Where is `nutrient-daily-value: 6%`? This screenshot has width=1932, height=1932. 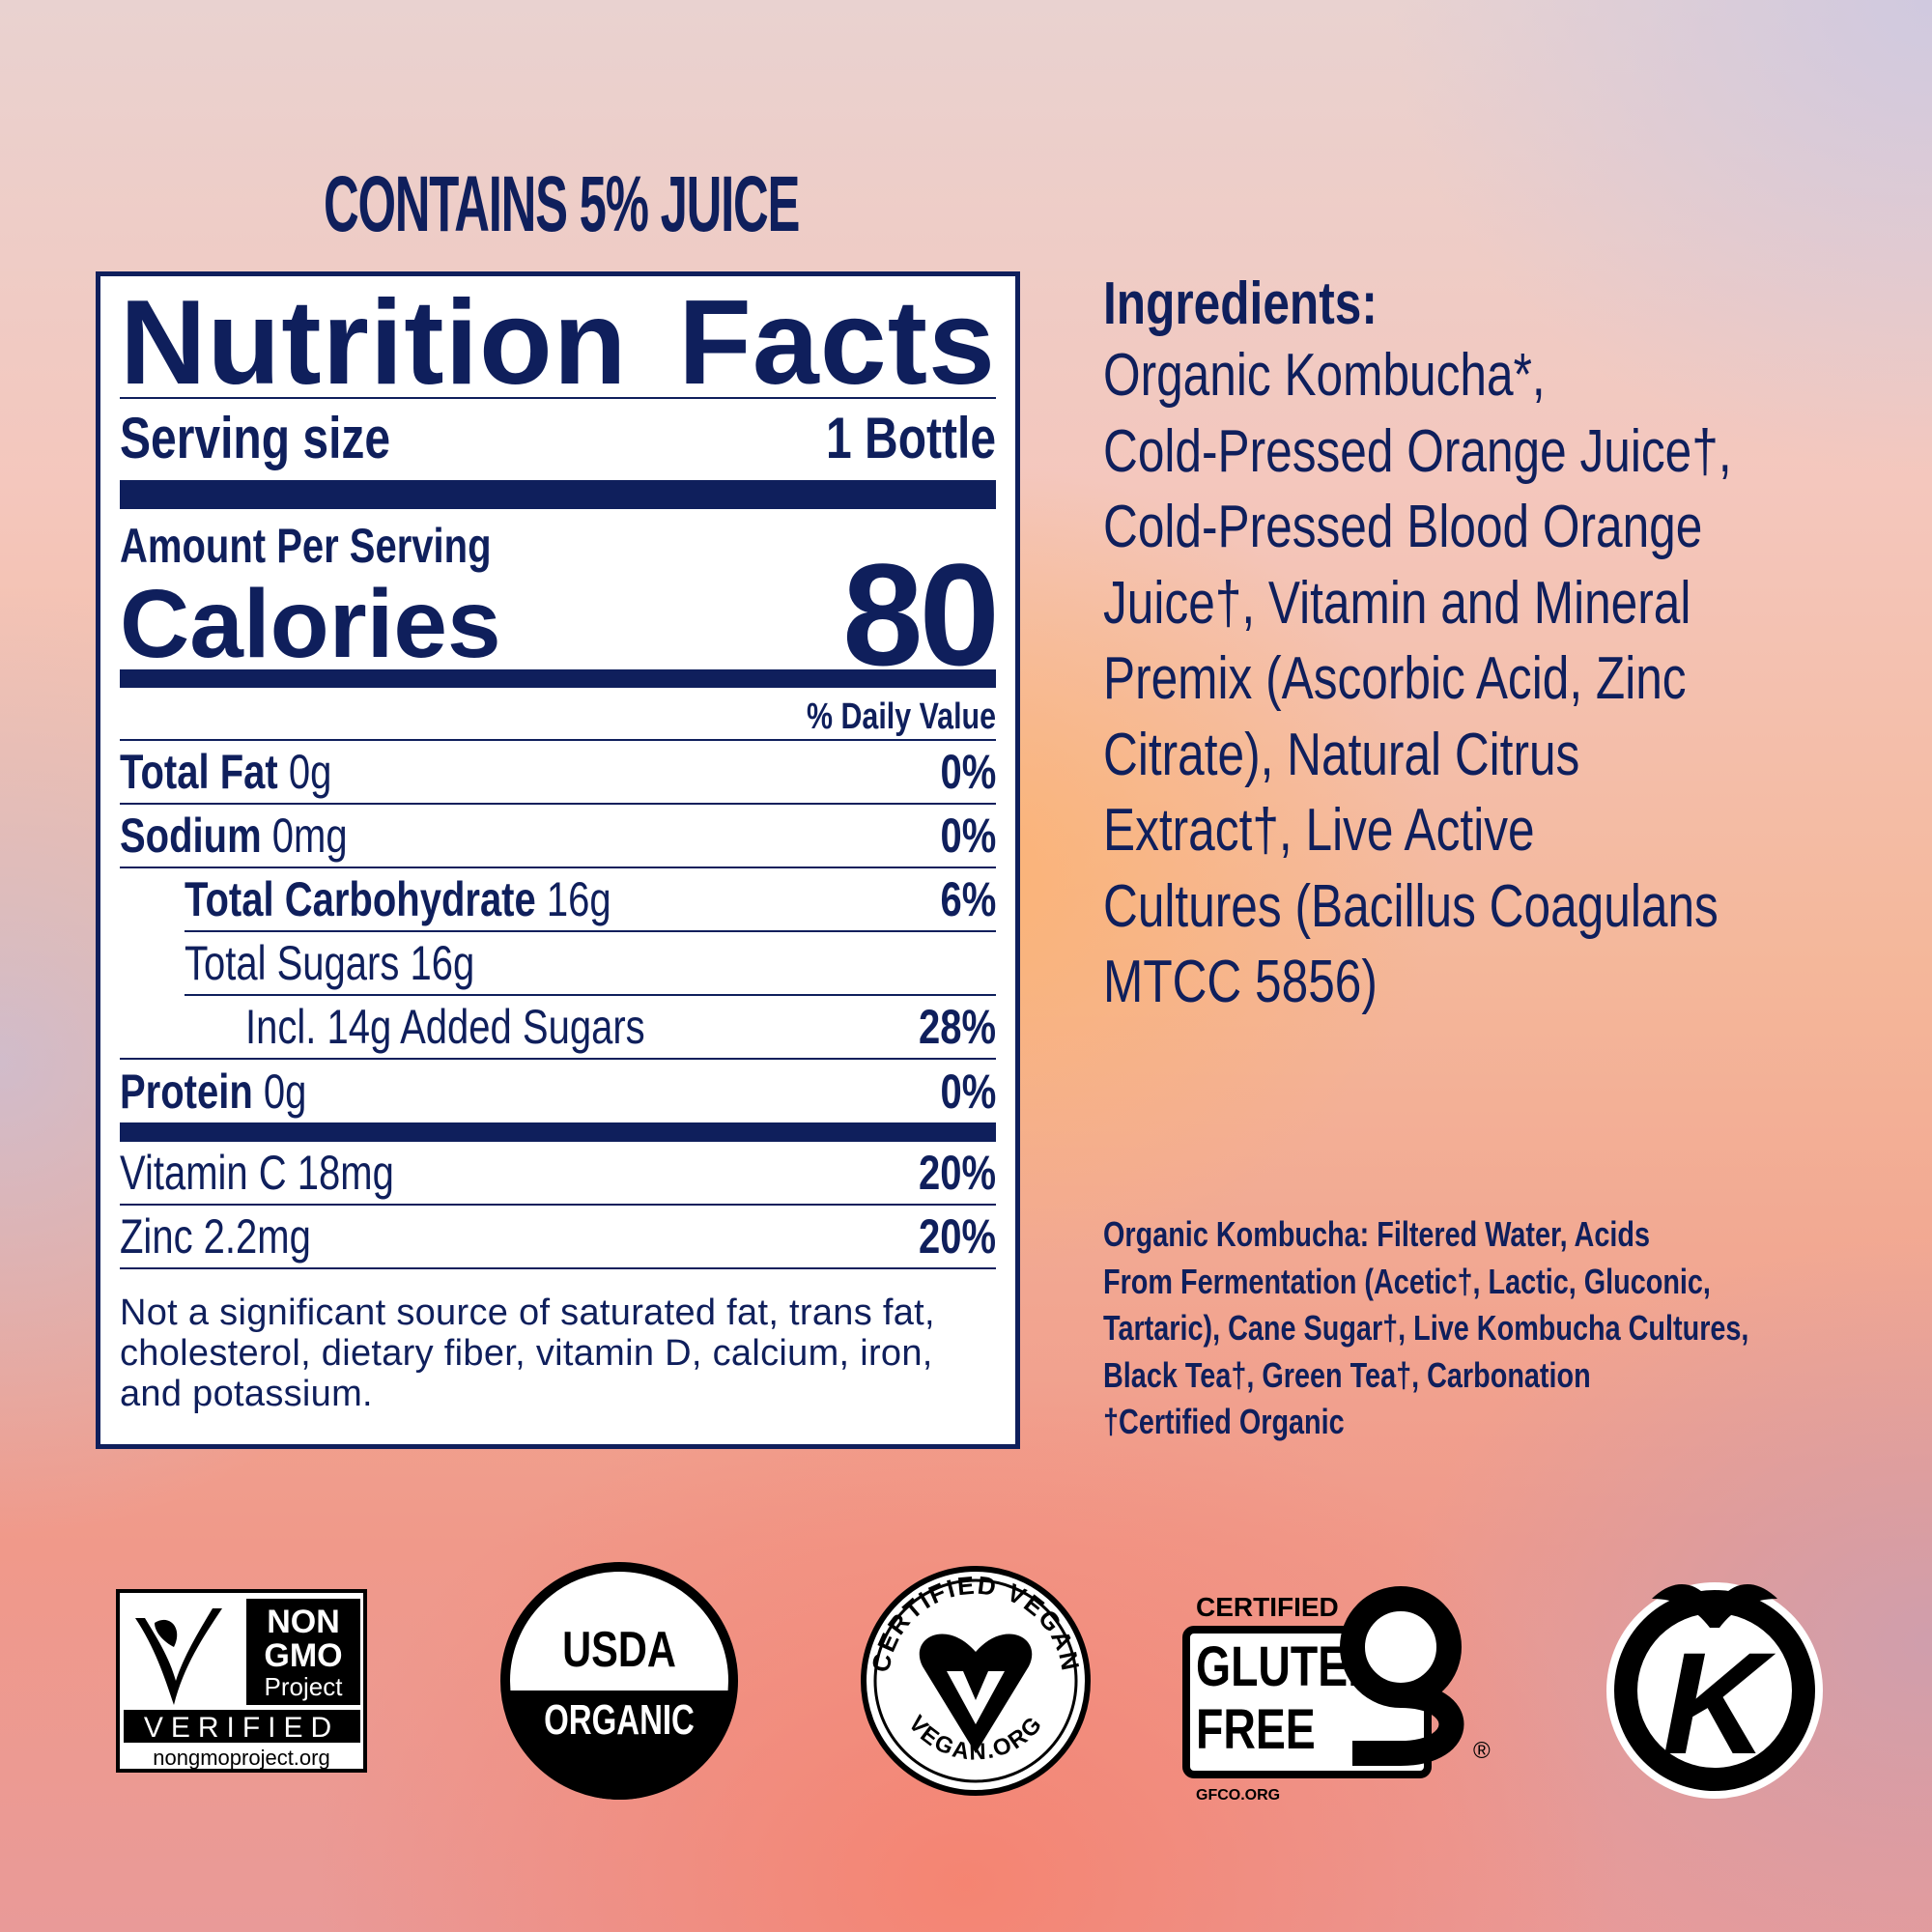 nutrient-daily-value: 6% is located at coordinates (968, 899).